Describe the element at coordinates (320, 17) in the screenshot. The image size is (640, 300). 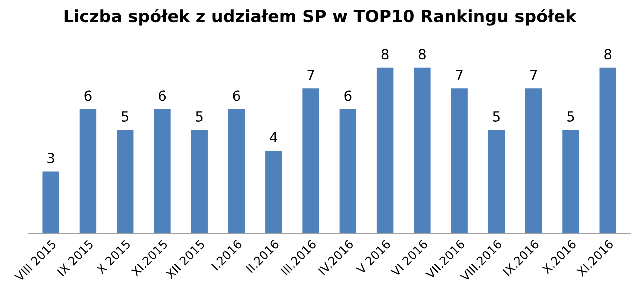
I see `chart-title: Liczba spółek z udziałem SP w TOP10 Rankingu spółek` at that location.